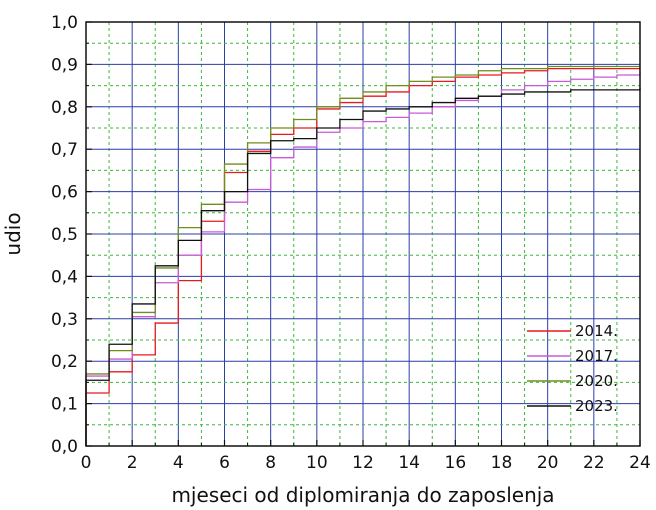 Image resolution: width=656 pixels, height=510 pixels. Describe the element at coordinates (456, 463) in the screenshot. I see `x-tick-label: 16` at that location.